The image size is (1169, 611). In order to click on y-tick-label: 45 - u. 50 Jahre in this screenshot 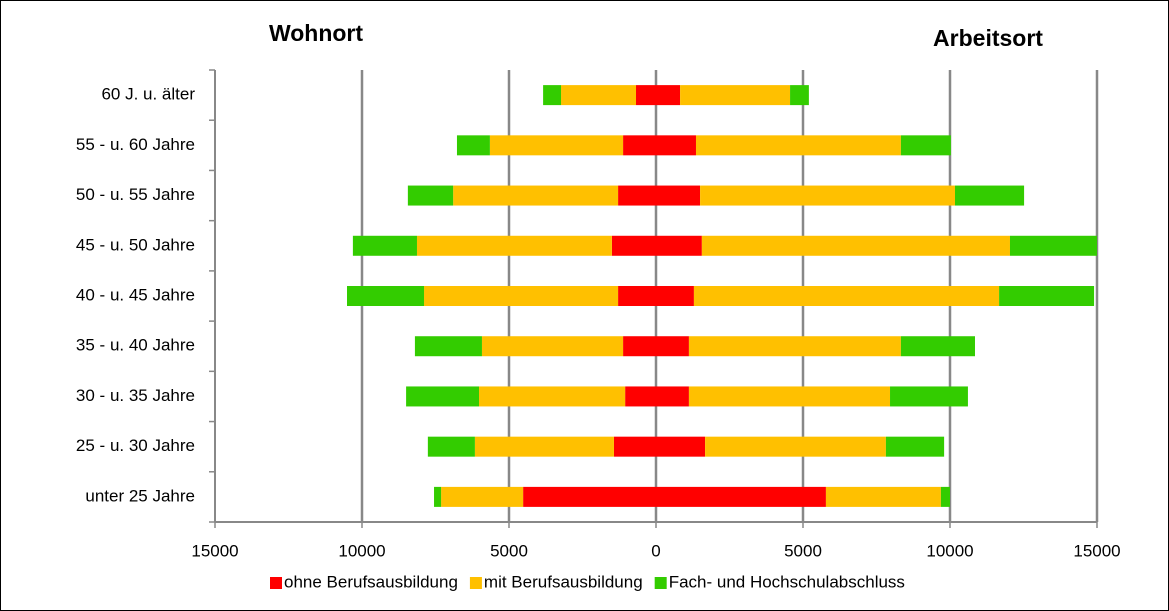, I will do `click(135, 244)`.